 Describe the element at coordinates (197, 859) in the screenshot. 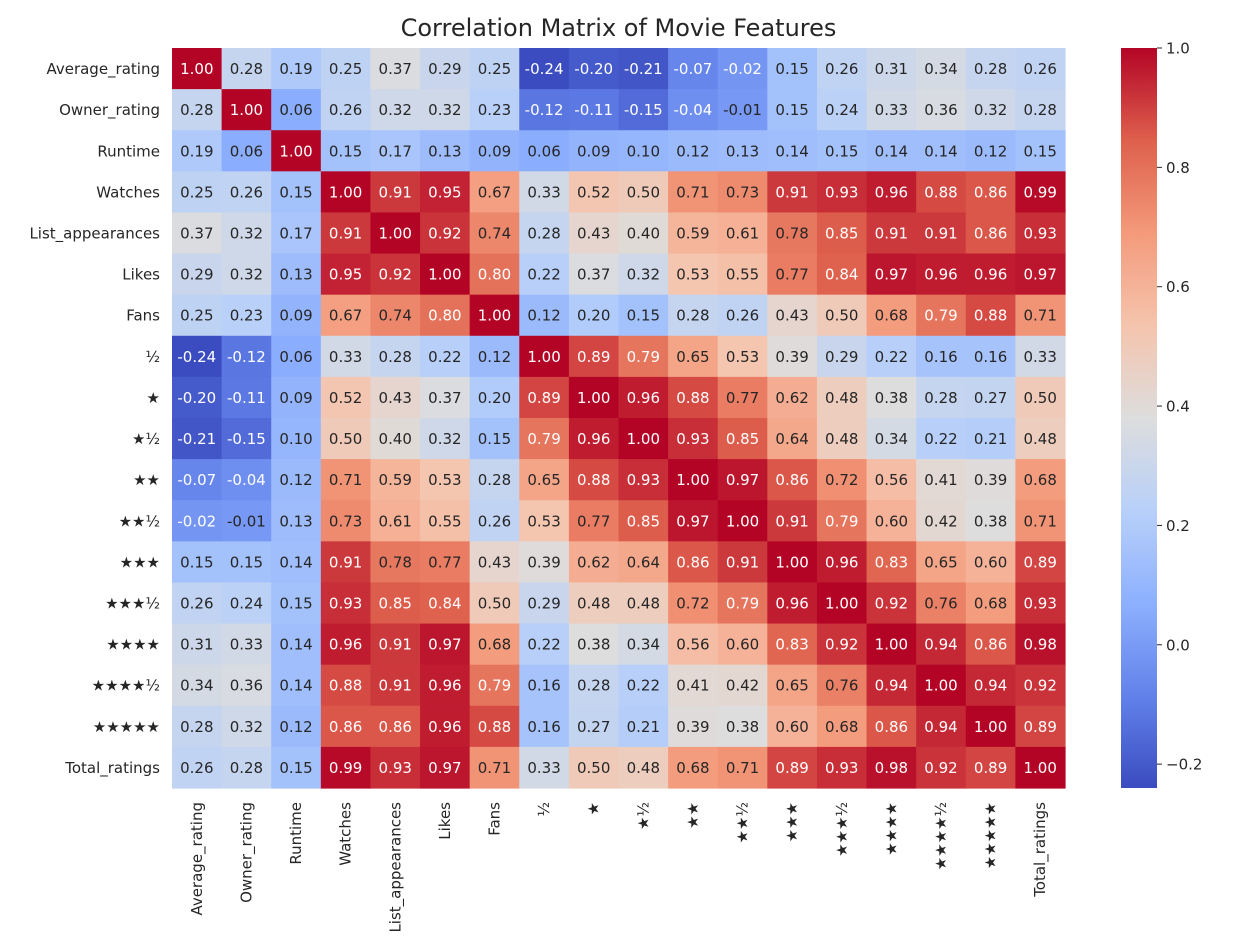

I see `x-tick-label-0: Average_rating` at that location.